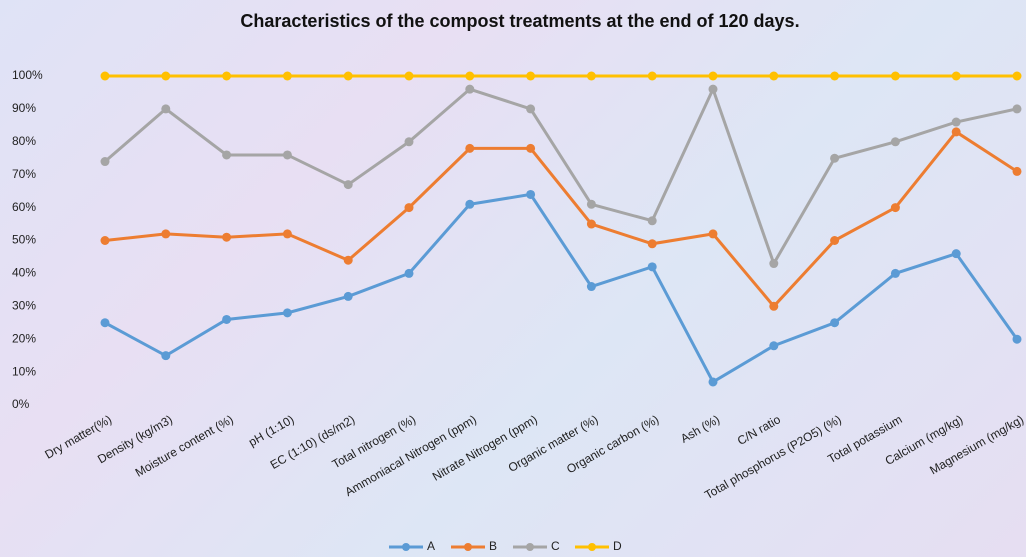  Describe the element at coordinates (24, 141) in the screenshot. I see `y-tick-label: 80%` at that location.